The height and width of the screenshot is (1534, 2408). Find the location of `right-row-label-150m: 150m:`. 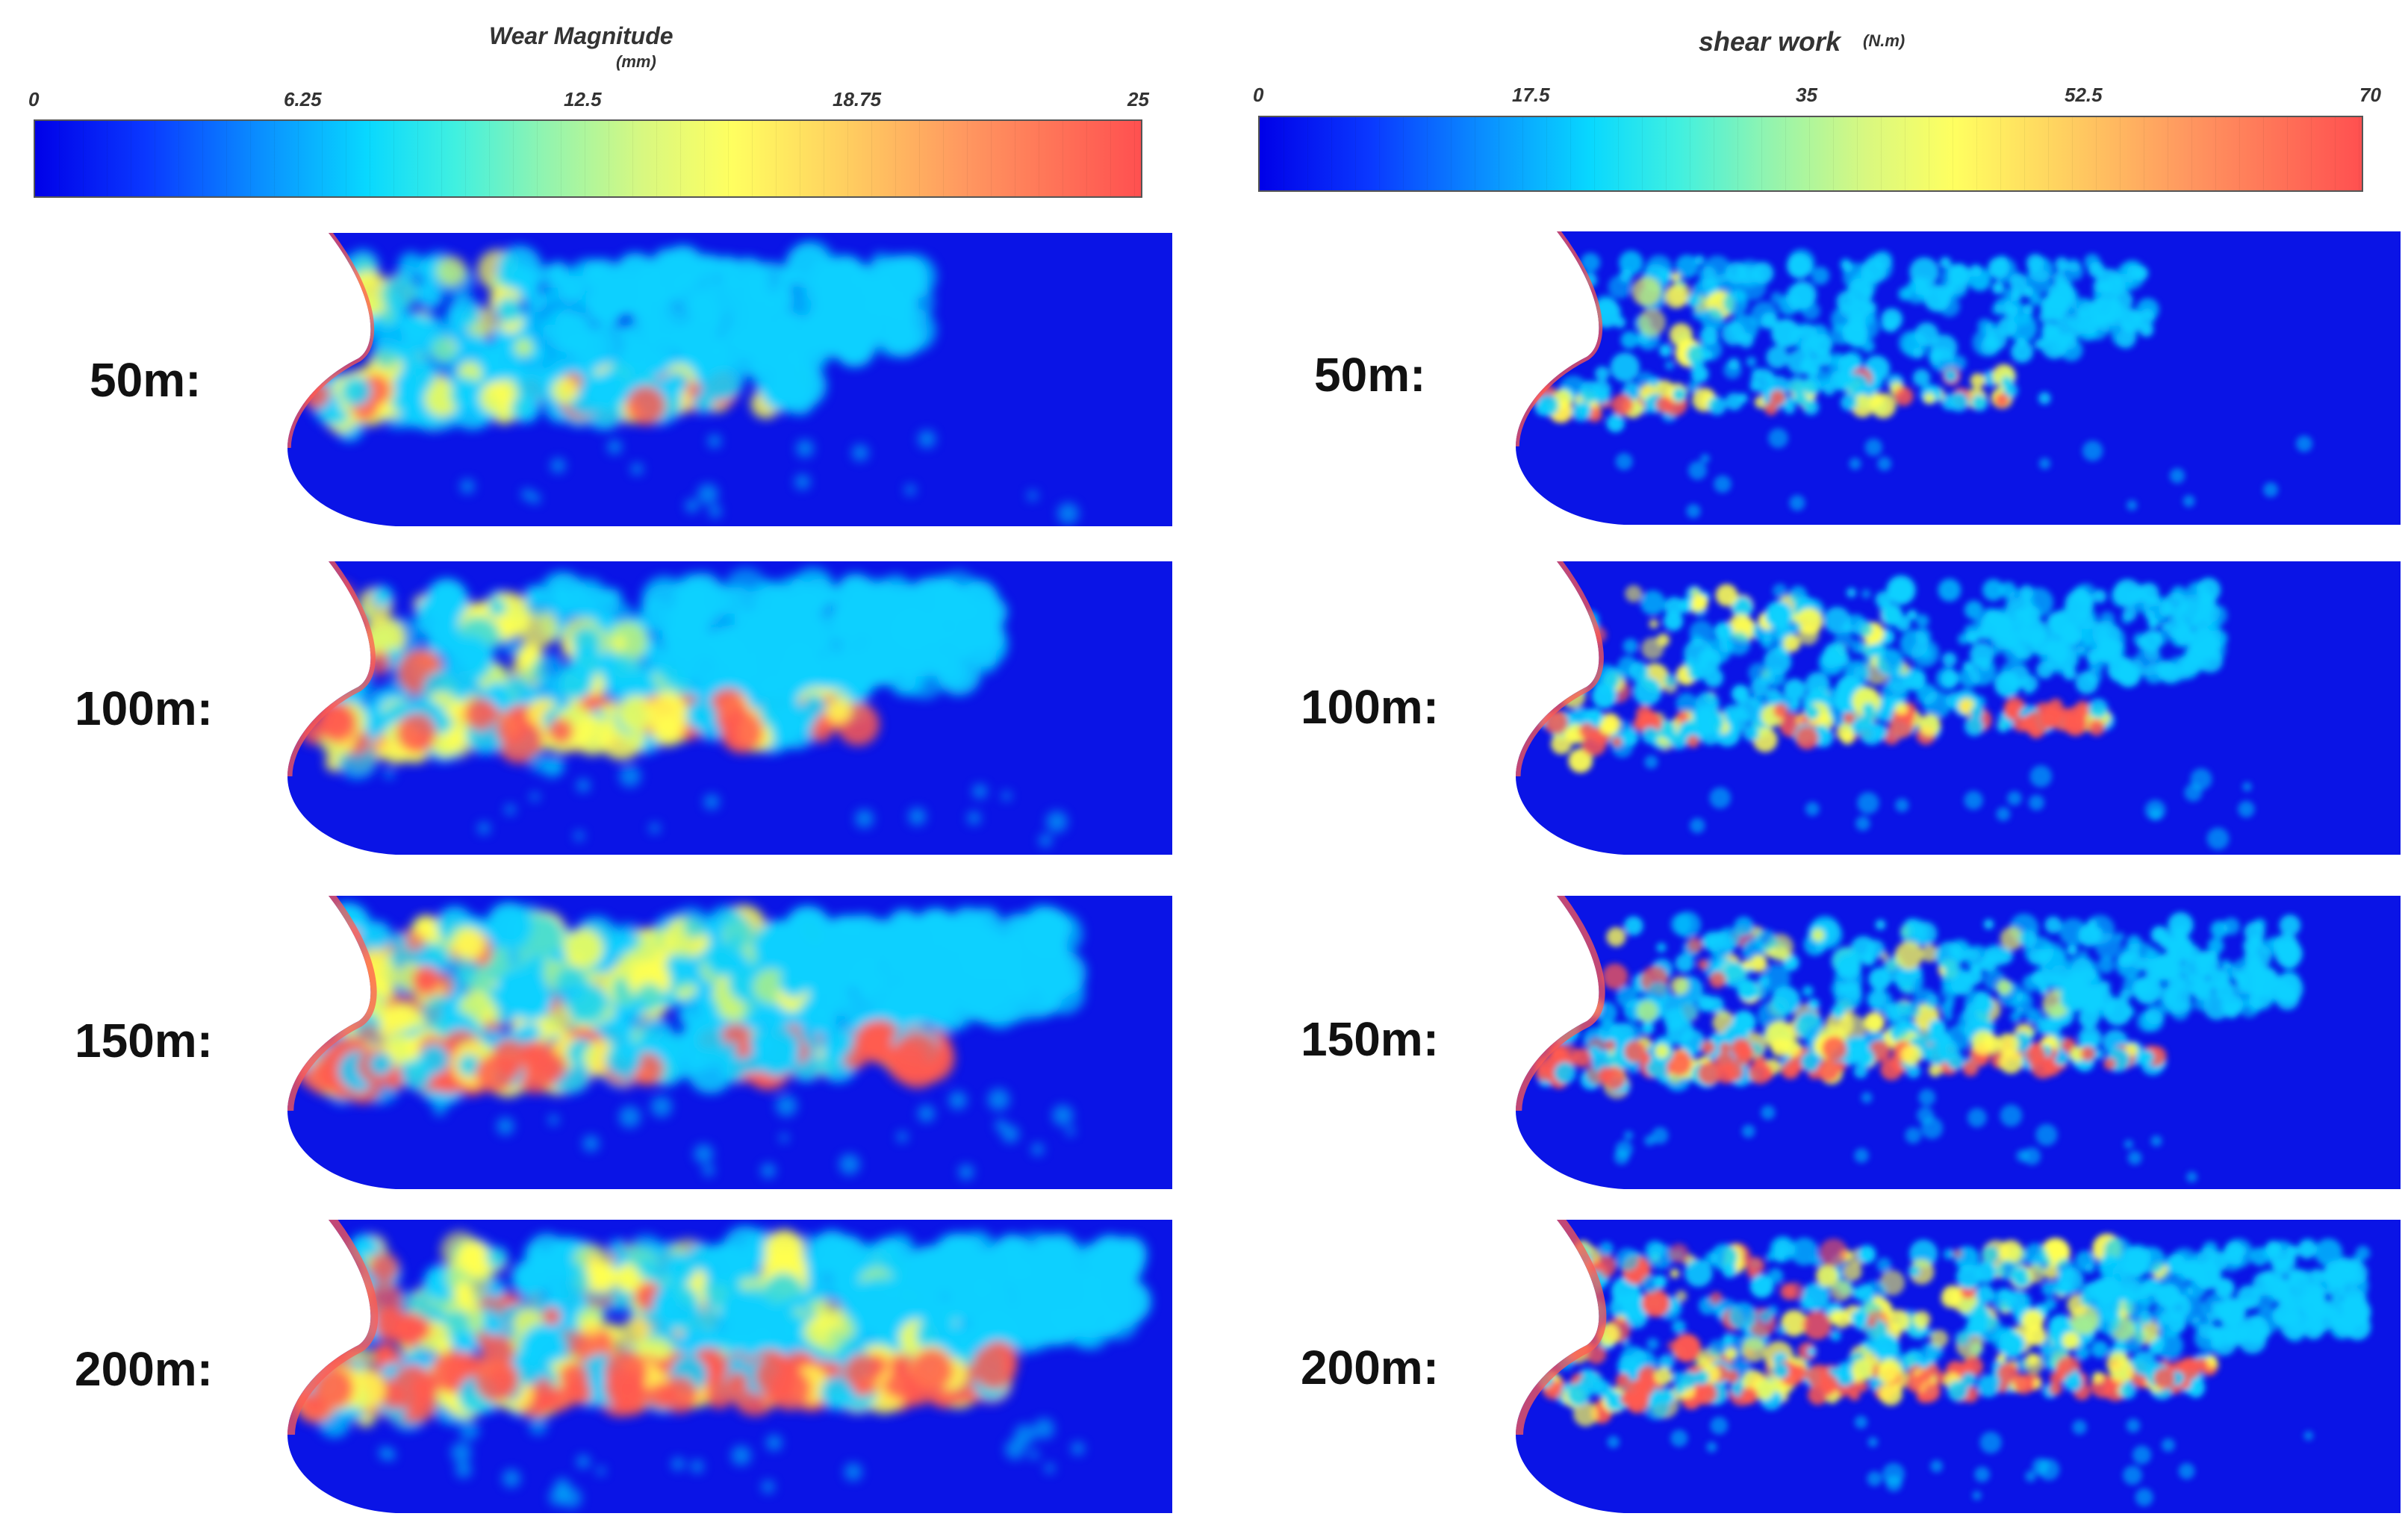

right-row-label-150m: 150m: is located at coordinates (1370, 1039).